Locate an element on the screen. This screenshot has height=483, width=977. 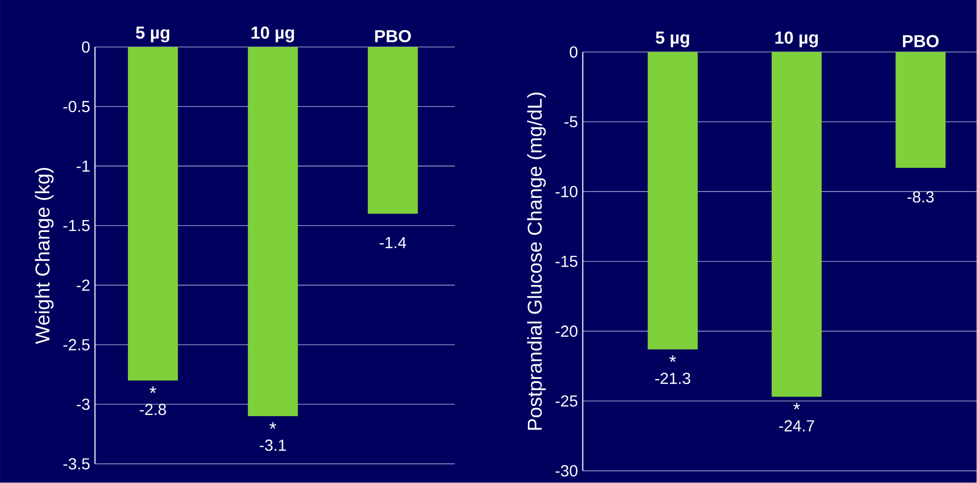
y-tick-label: -0.5 is located at coordinates (76, 106).